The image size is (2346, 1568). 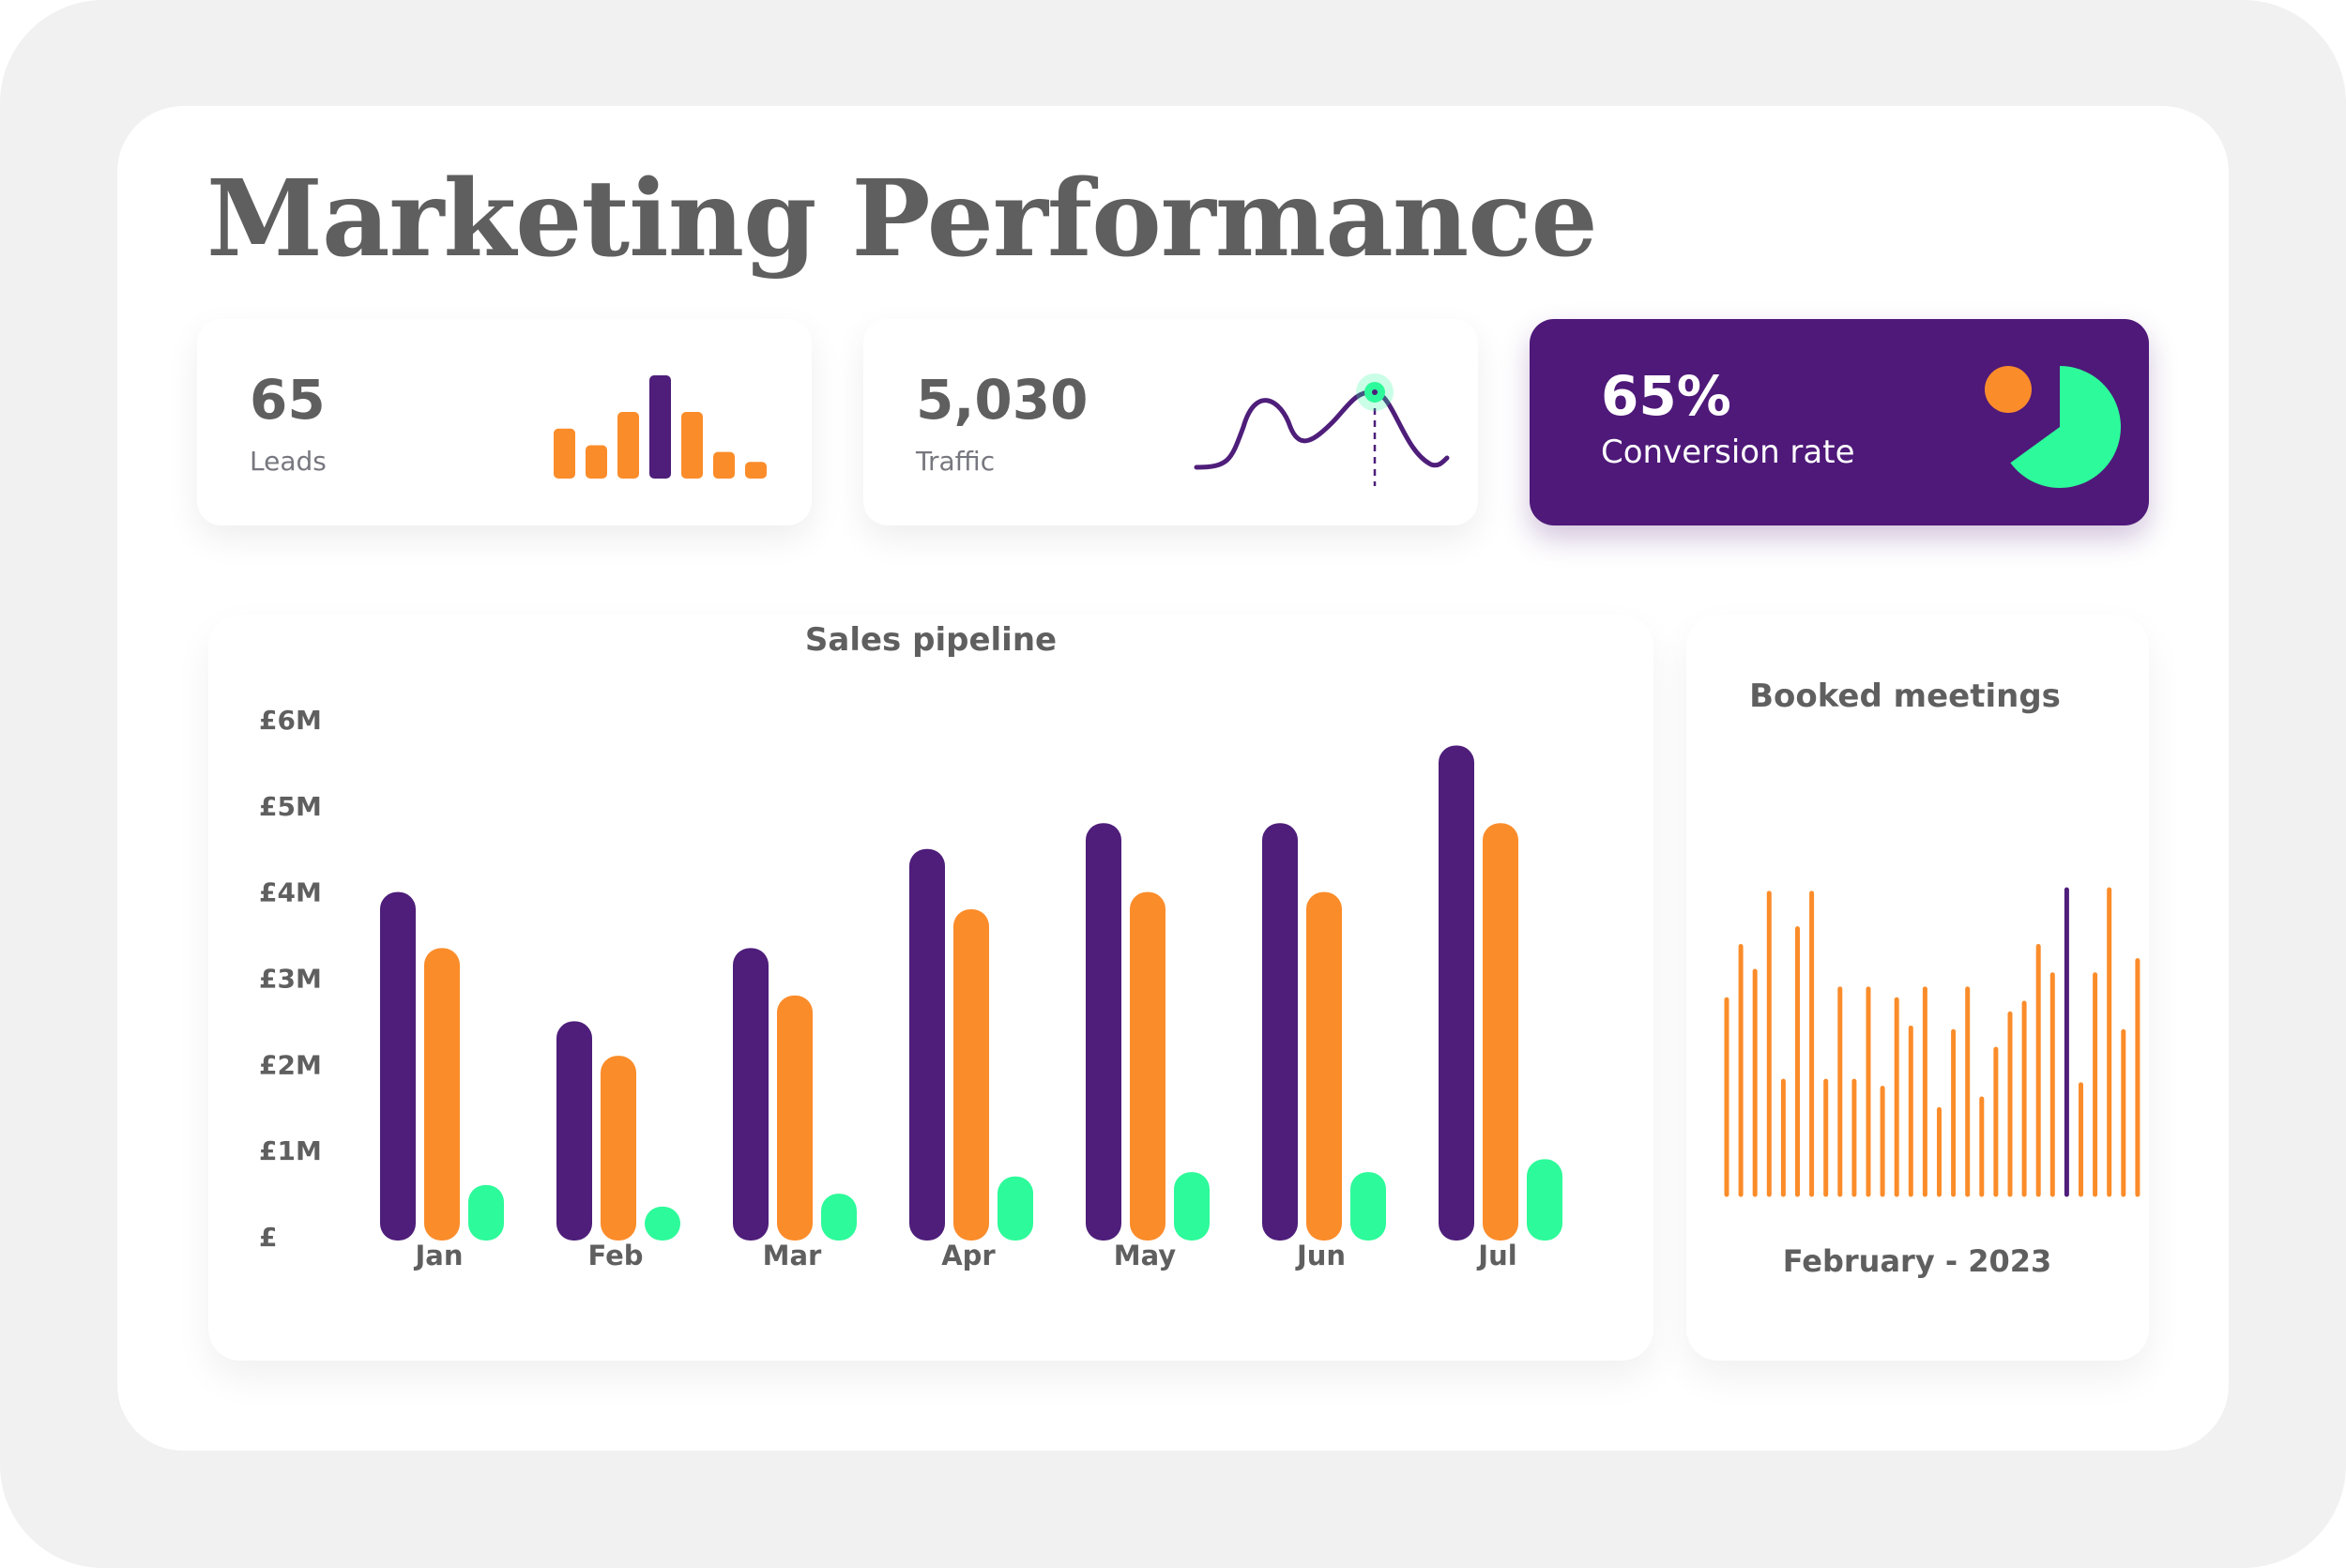 What do you see at coordinates (956, 461) in the screenshot?
I see `traffic-label: Traffic` at bounding box center [956, 461].